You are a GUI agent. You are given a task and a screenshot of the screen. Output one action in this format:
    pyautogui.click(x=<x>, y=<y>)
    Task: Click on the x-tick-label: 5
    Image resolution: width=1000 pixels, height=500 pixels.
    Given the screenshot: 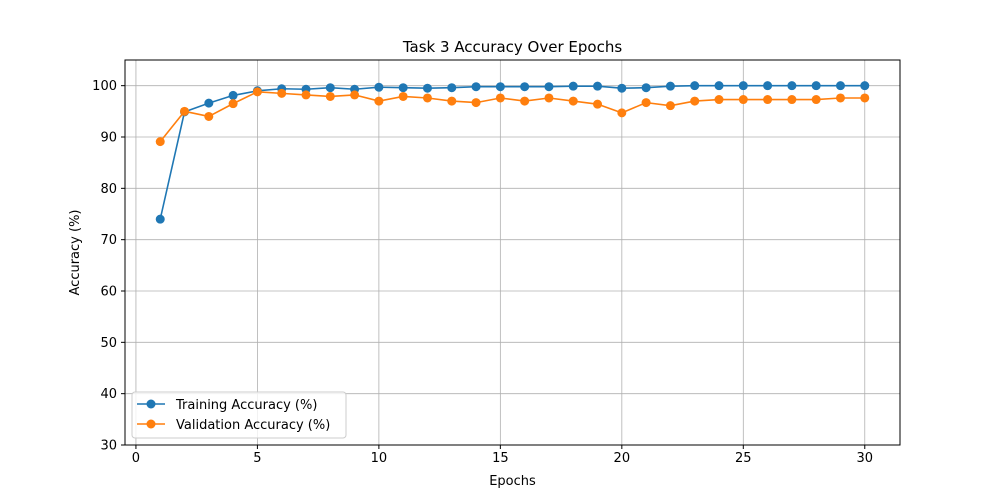 What is the action you would take?
    pyautogui.click(x=257, y=458)
    